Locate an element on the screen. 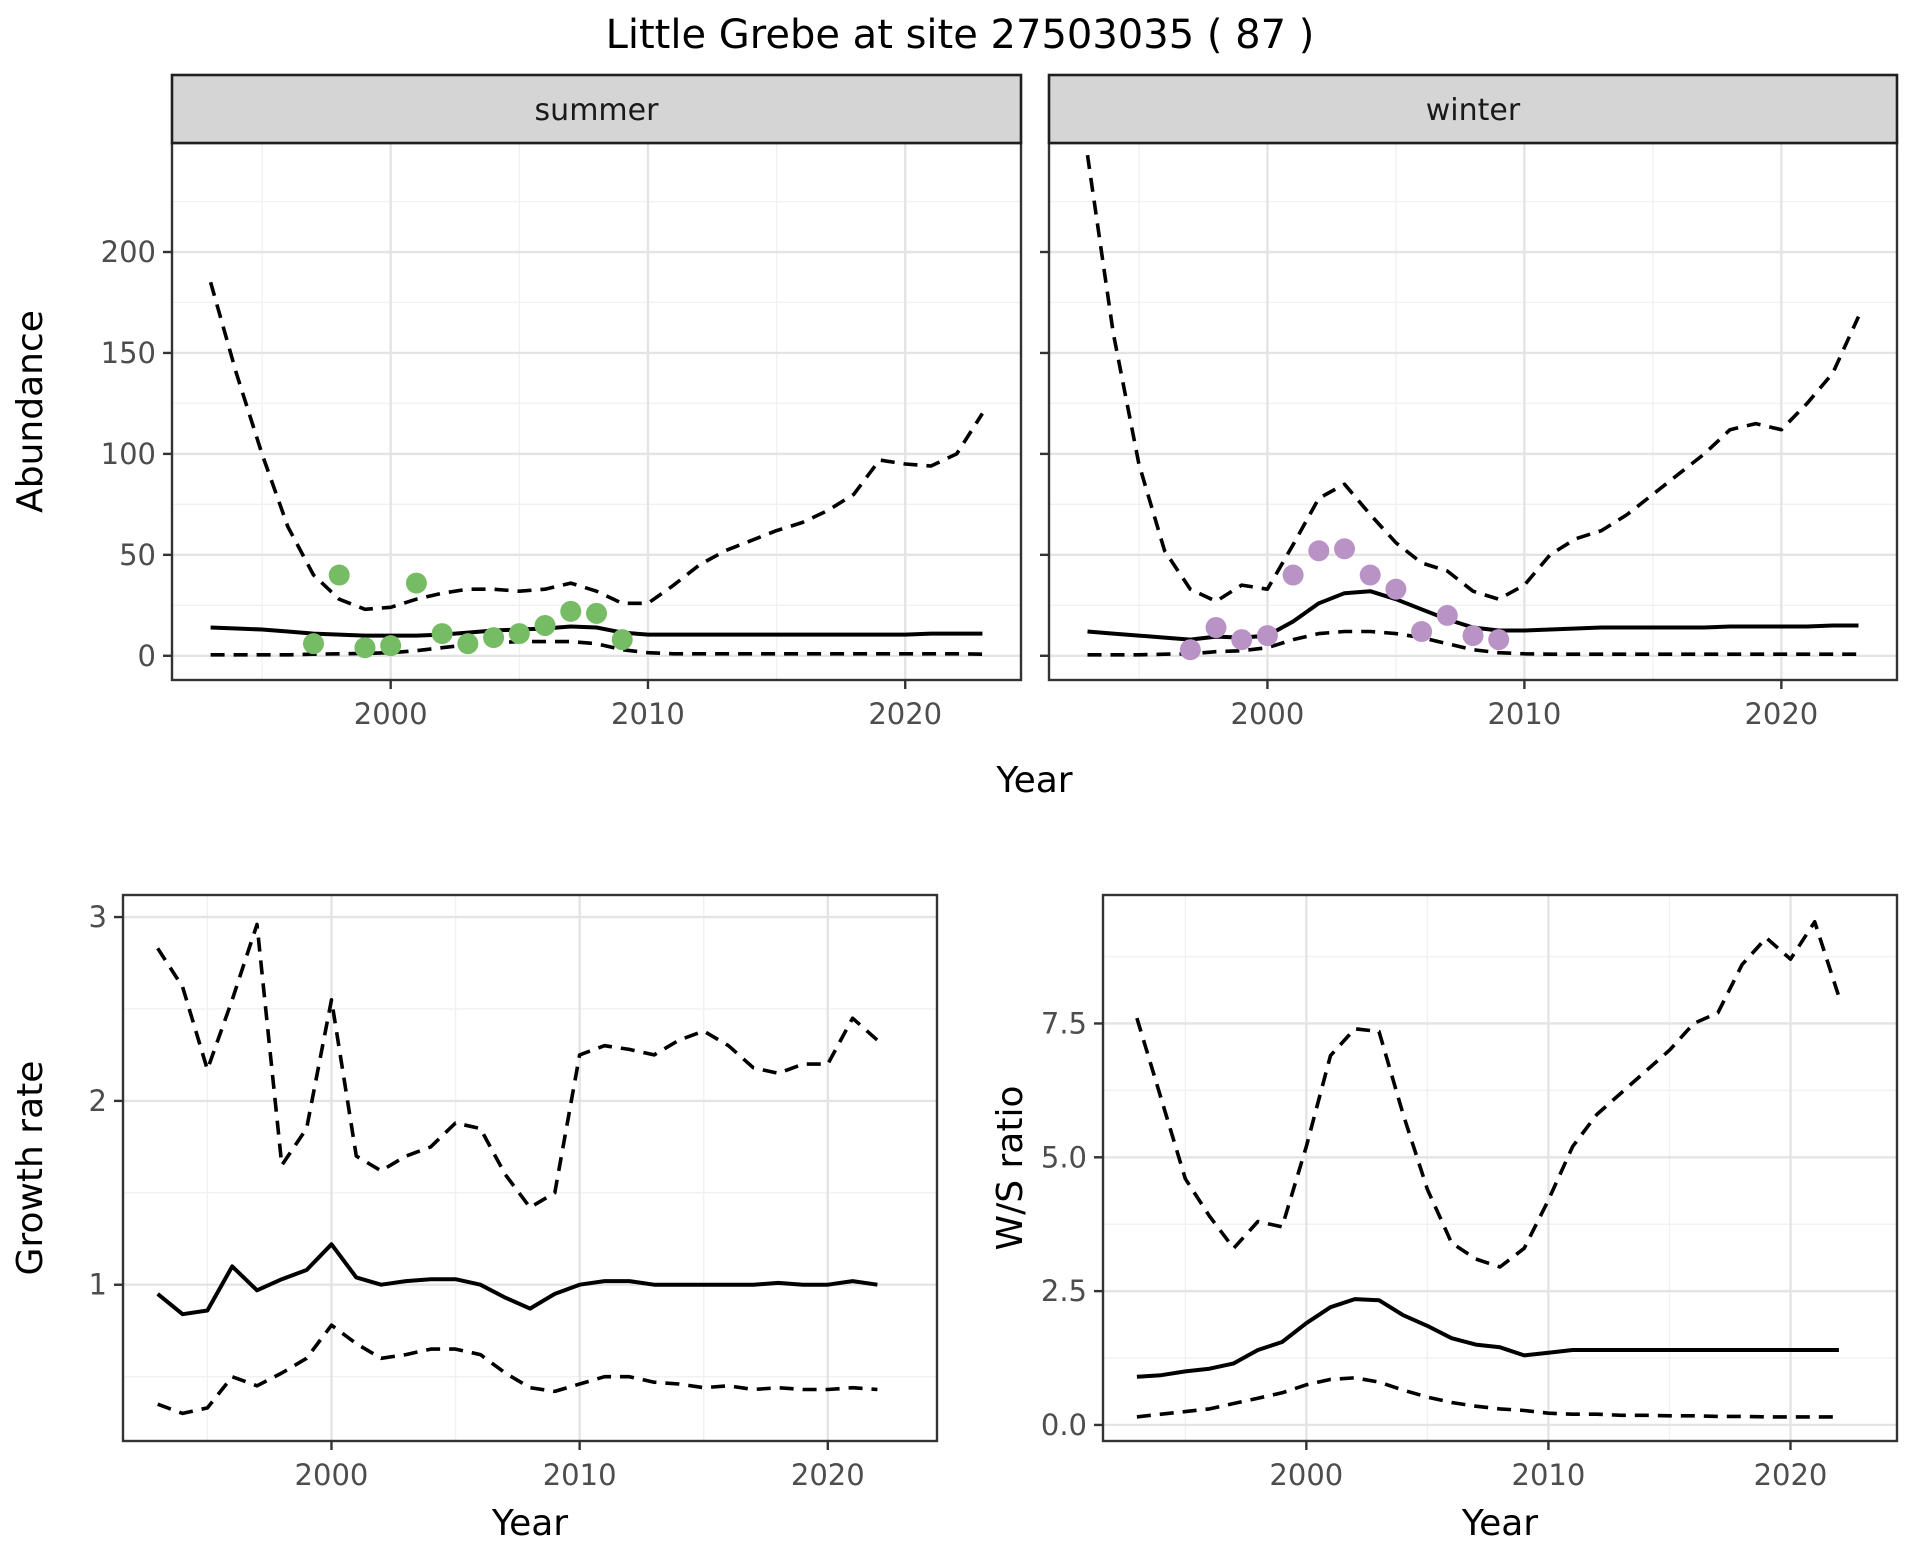 The width and height of the screenshot is (1920, 1560). y-tick-label: 50 is located at coordinates (137, 555).